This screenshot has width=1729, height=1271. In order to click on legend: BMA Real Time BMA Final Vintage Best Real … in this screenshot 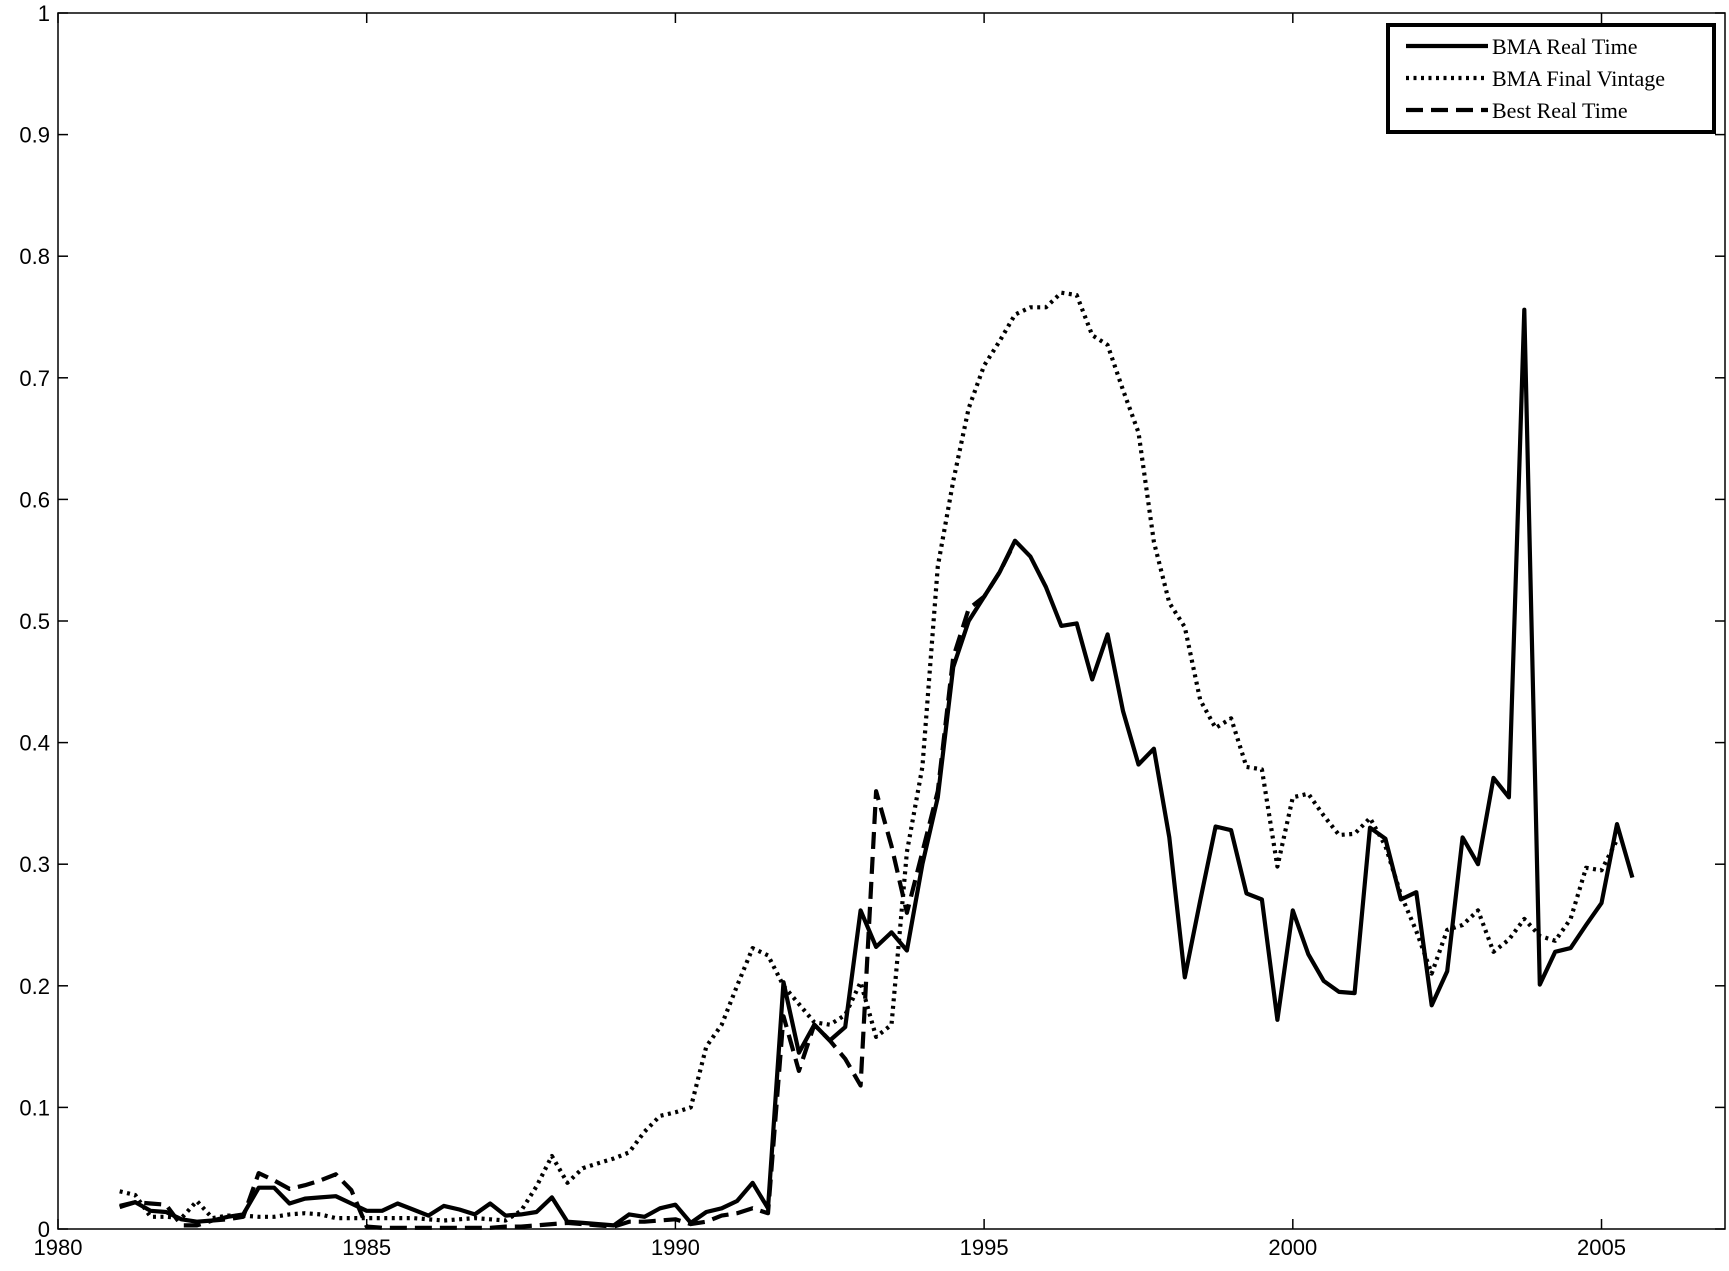, I will do `click(1551, 78)`.